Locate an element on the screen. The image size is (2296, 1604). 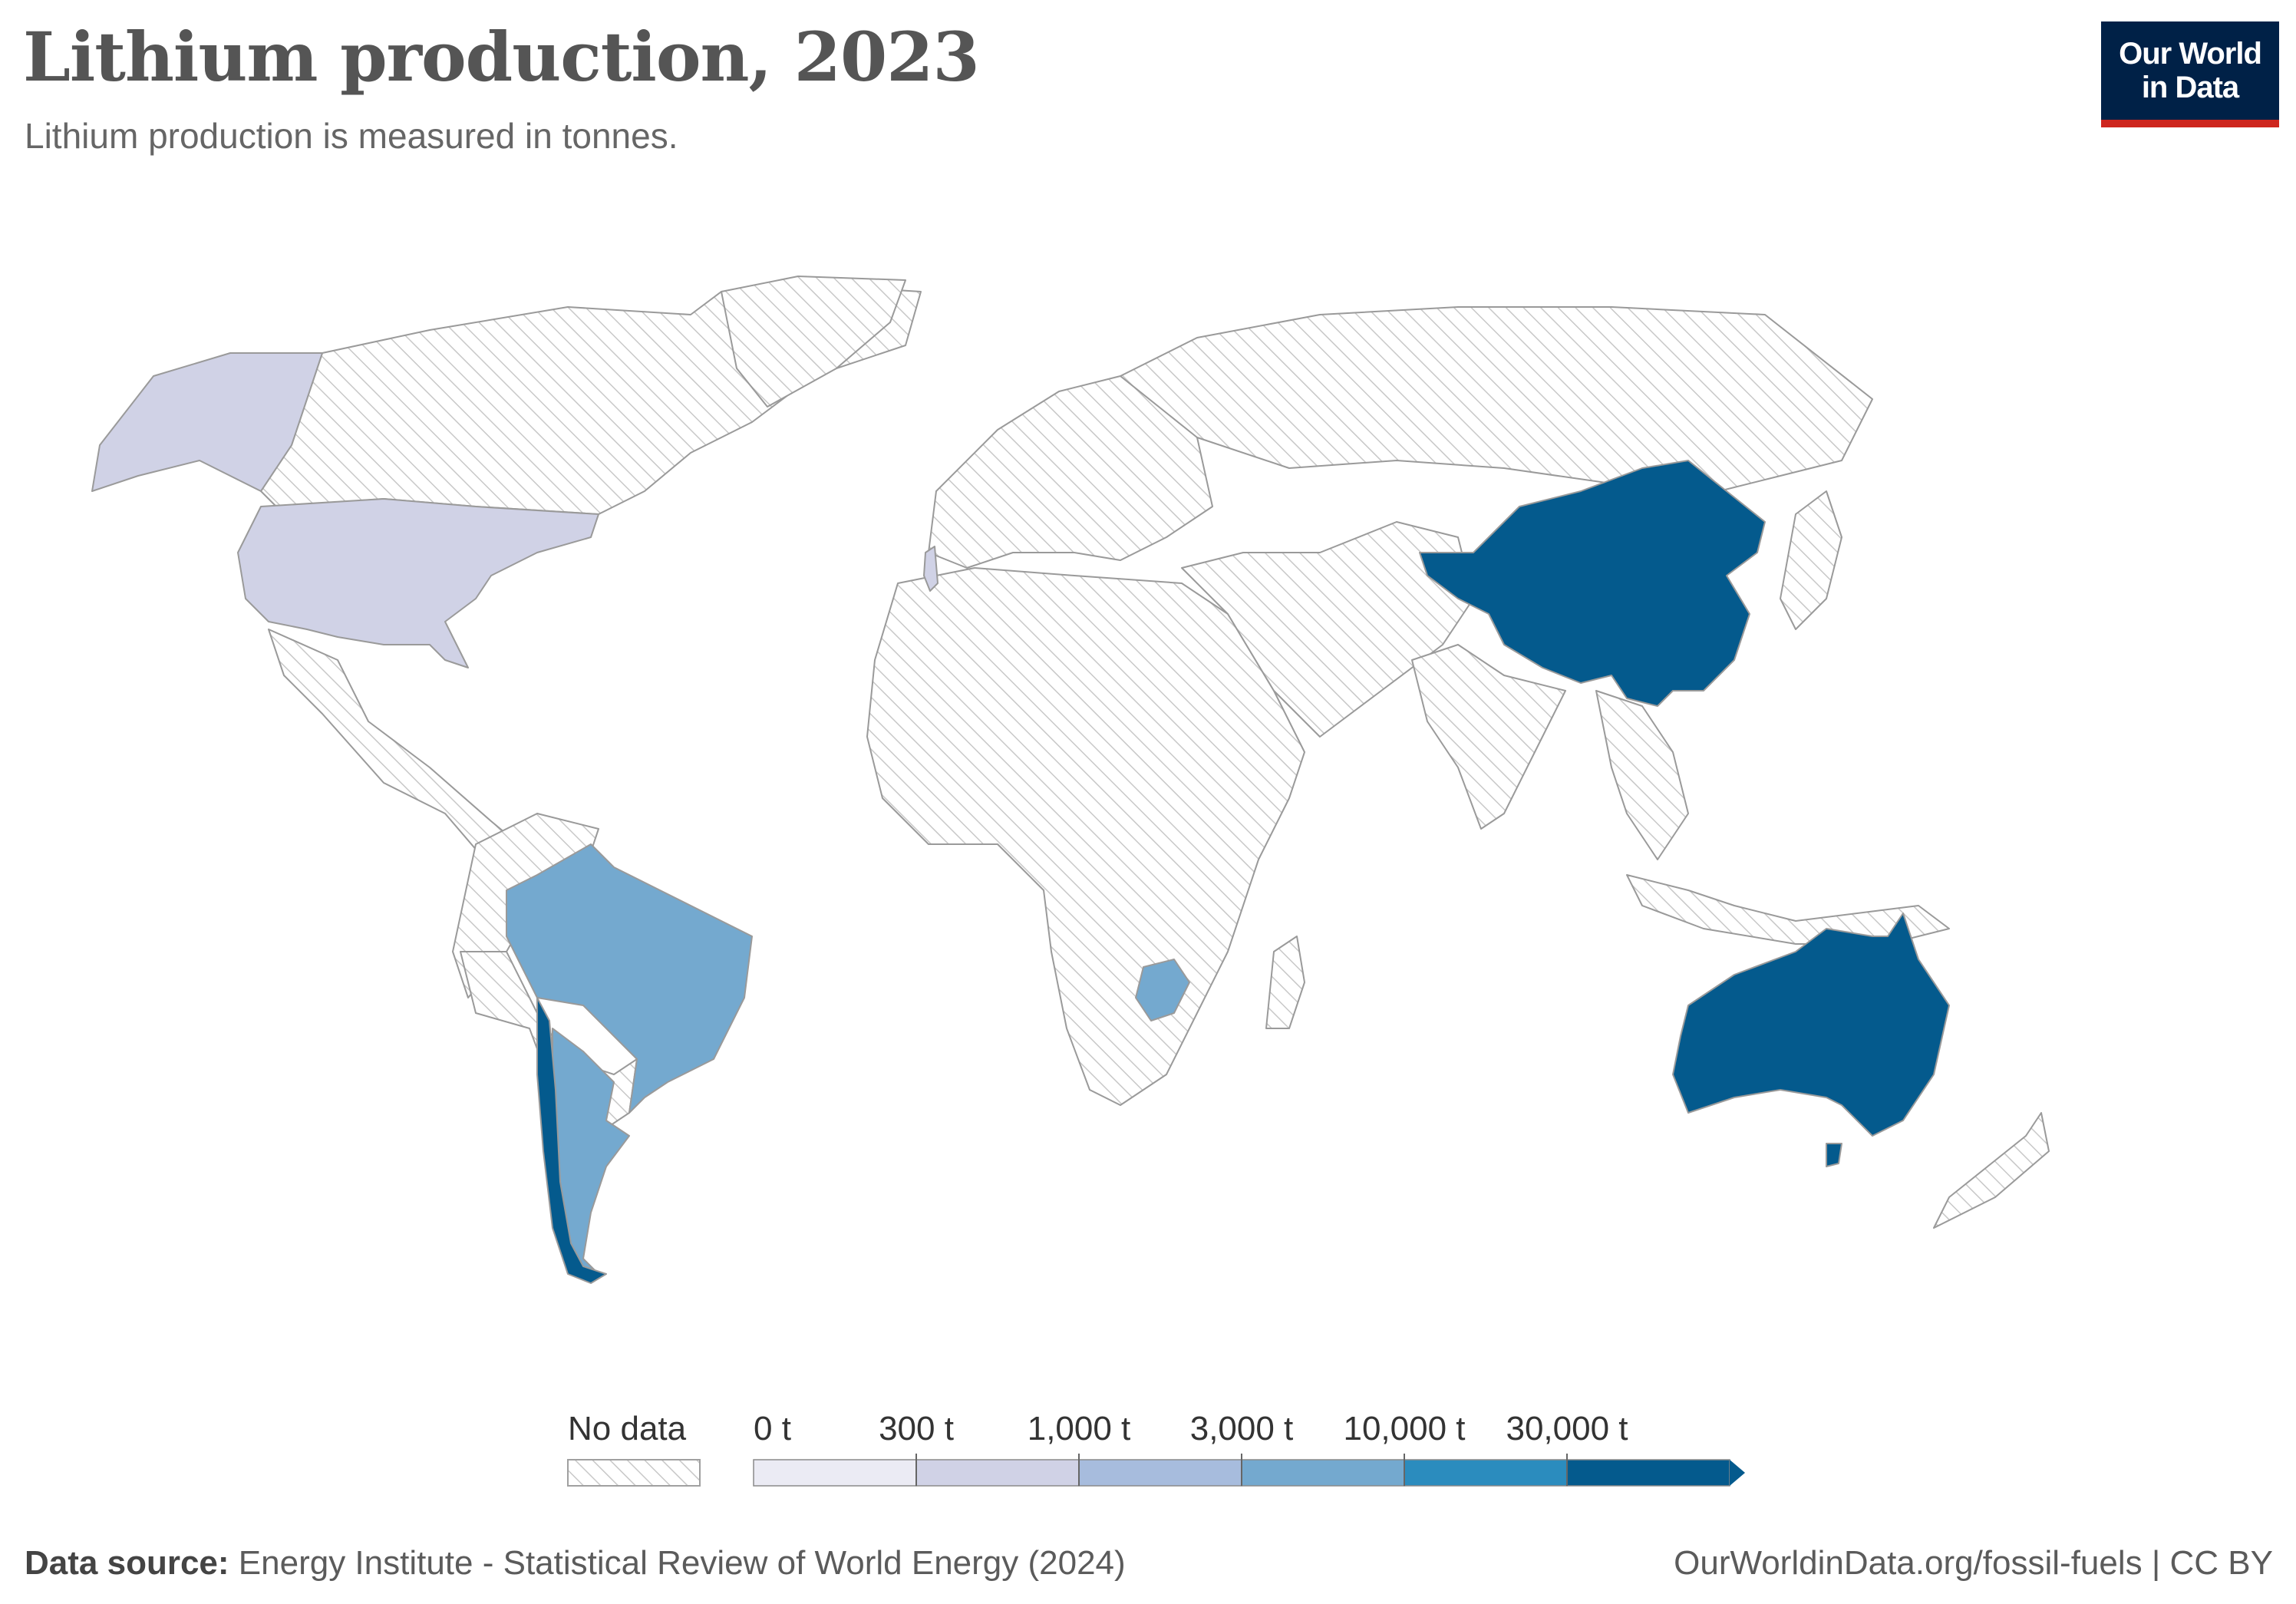
legend-no-data-label: No data is located at coordinates (627, 1428).